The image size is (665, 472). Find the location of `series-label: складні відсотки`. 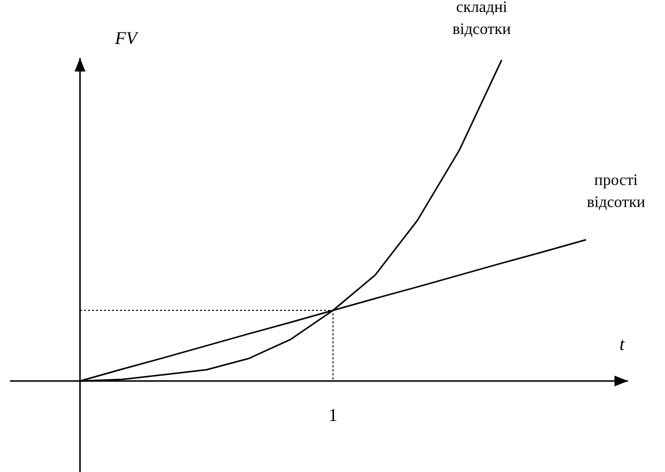

series-label: складні відсотки is located at coordinates (482, 19).